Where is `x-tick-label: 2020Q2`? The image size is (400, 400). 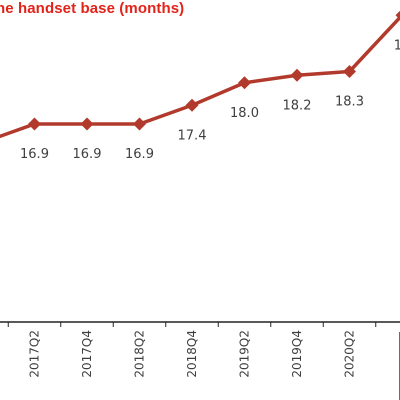 x-tick-label: 2020Q2 is located at coordinates (350, 354).